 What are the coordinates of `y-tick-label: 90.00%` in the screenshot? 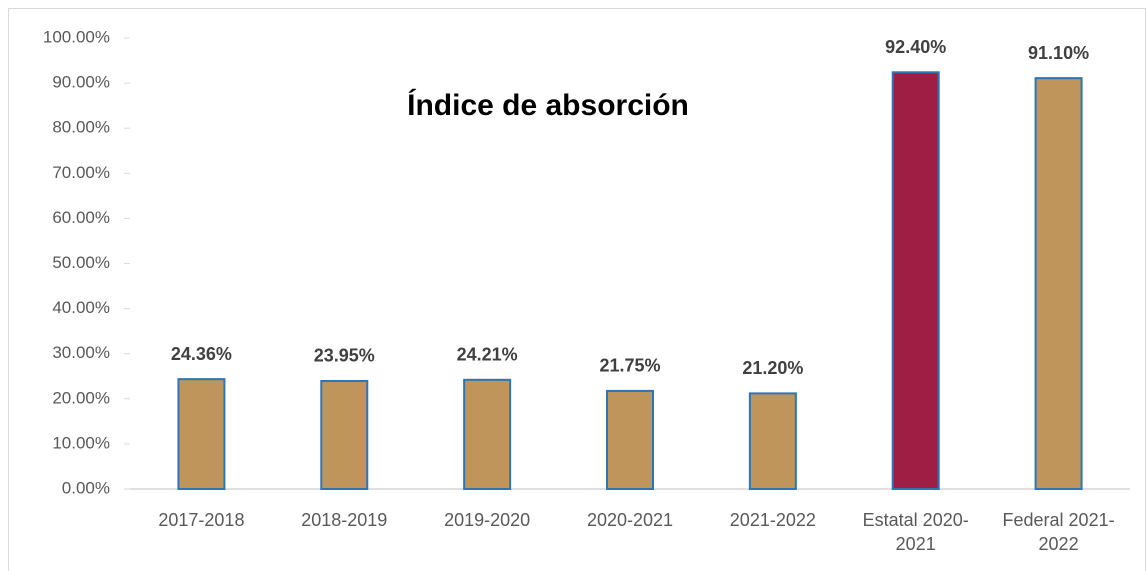 It's located at (81, 82).